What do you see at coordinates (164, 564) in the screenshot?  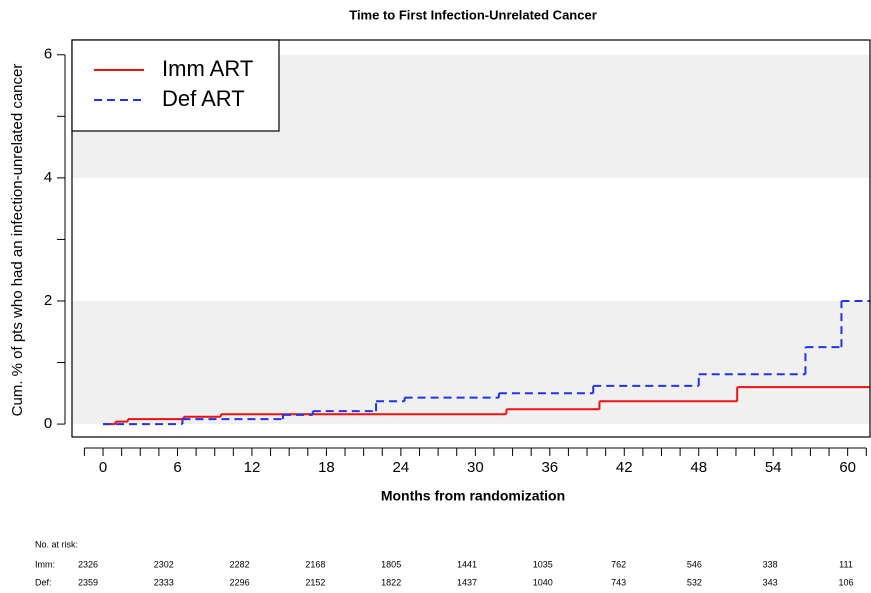 I see `risk-cell: 2302` at bounding box center [164, 564].